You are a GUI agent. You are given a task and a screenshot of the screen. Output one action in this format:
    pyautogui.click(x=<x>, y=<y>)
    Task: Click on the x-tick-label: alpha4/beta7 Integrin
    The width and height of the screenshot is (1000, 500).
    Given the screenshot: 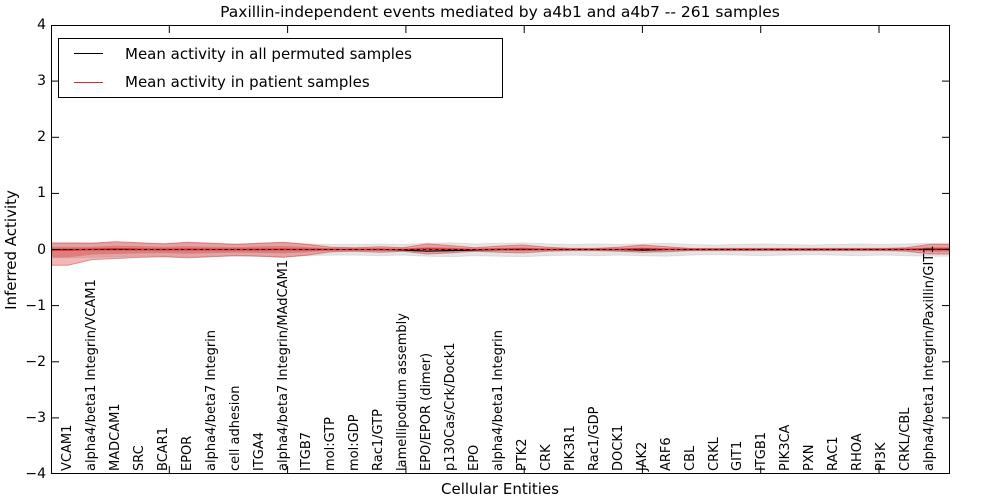 What is the action you would take?
    pyautogui.click(x=211, y=400)
    